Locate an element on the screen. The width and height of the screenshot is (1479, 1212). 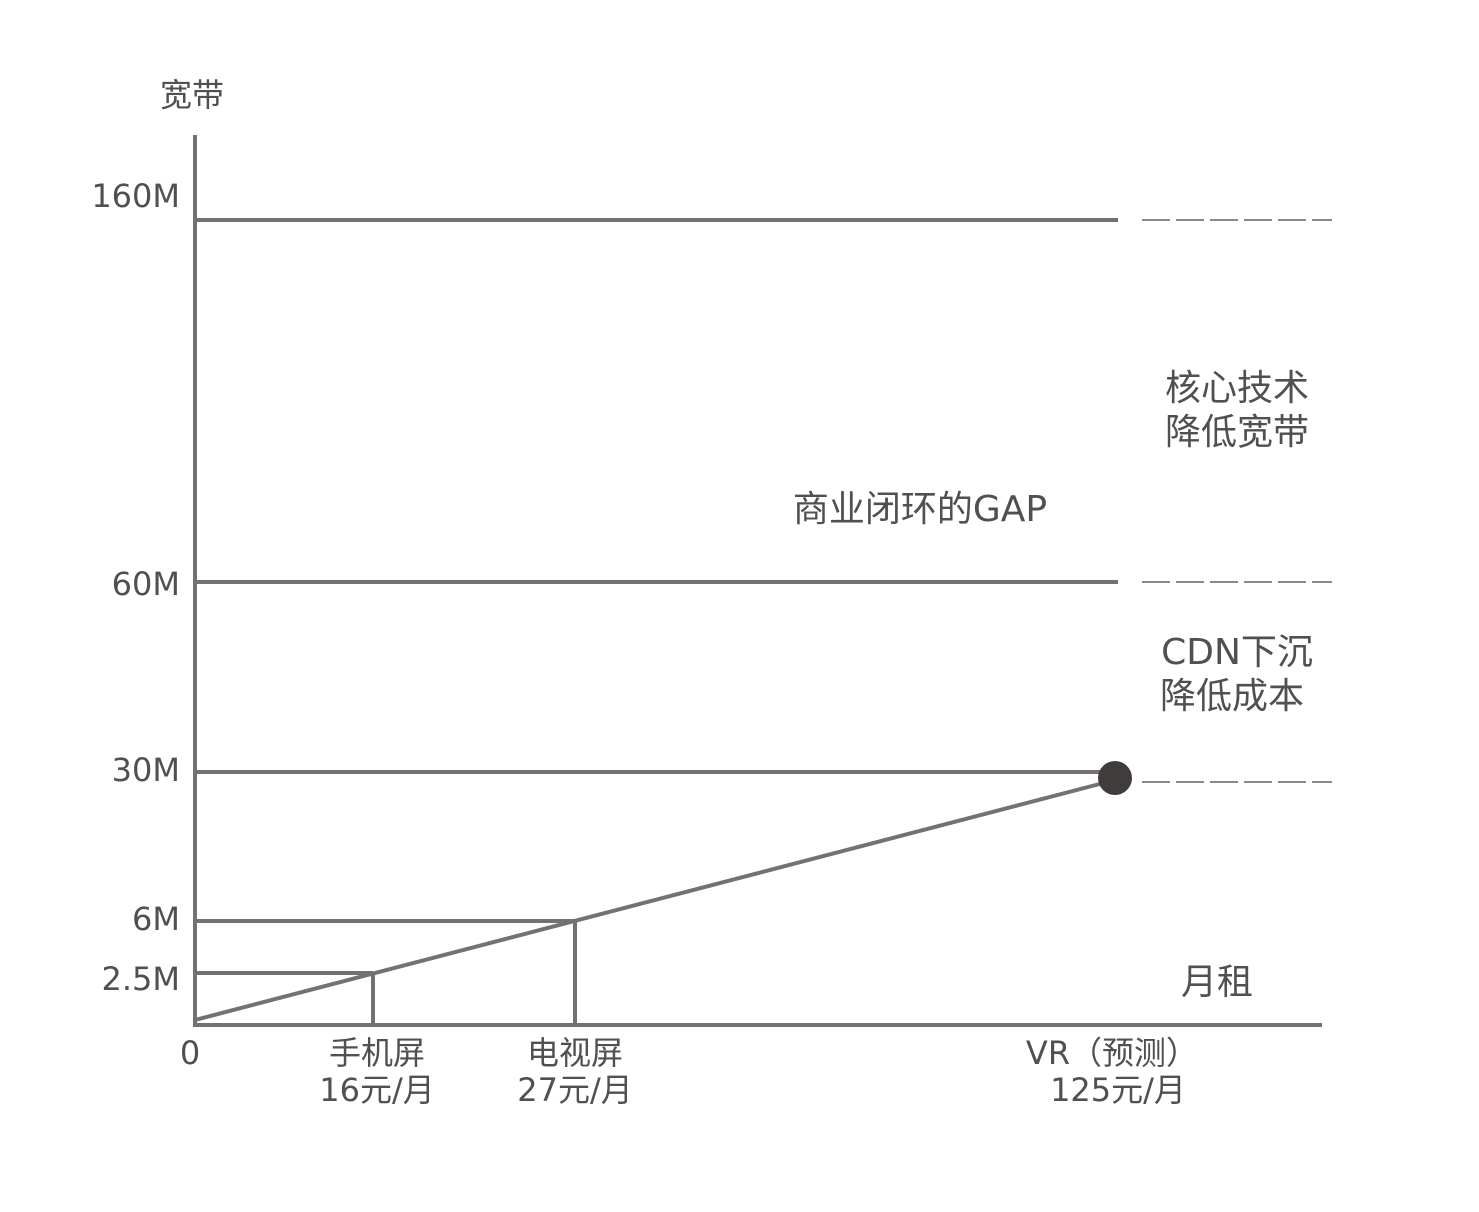
vr-point is located at coordinates (1115, 778).